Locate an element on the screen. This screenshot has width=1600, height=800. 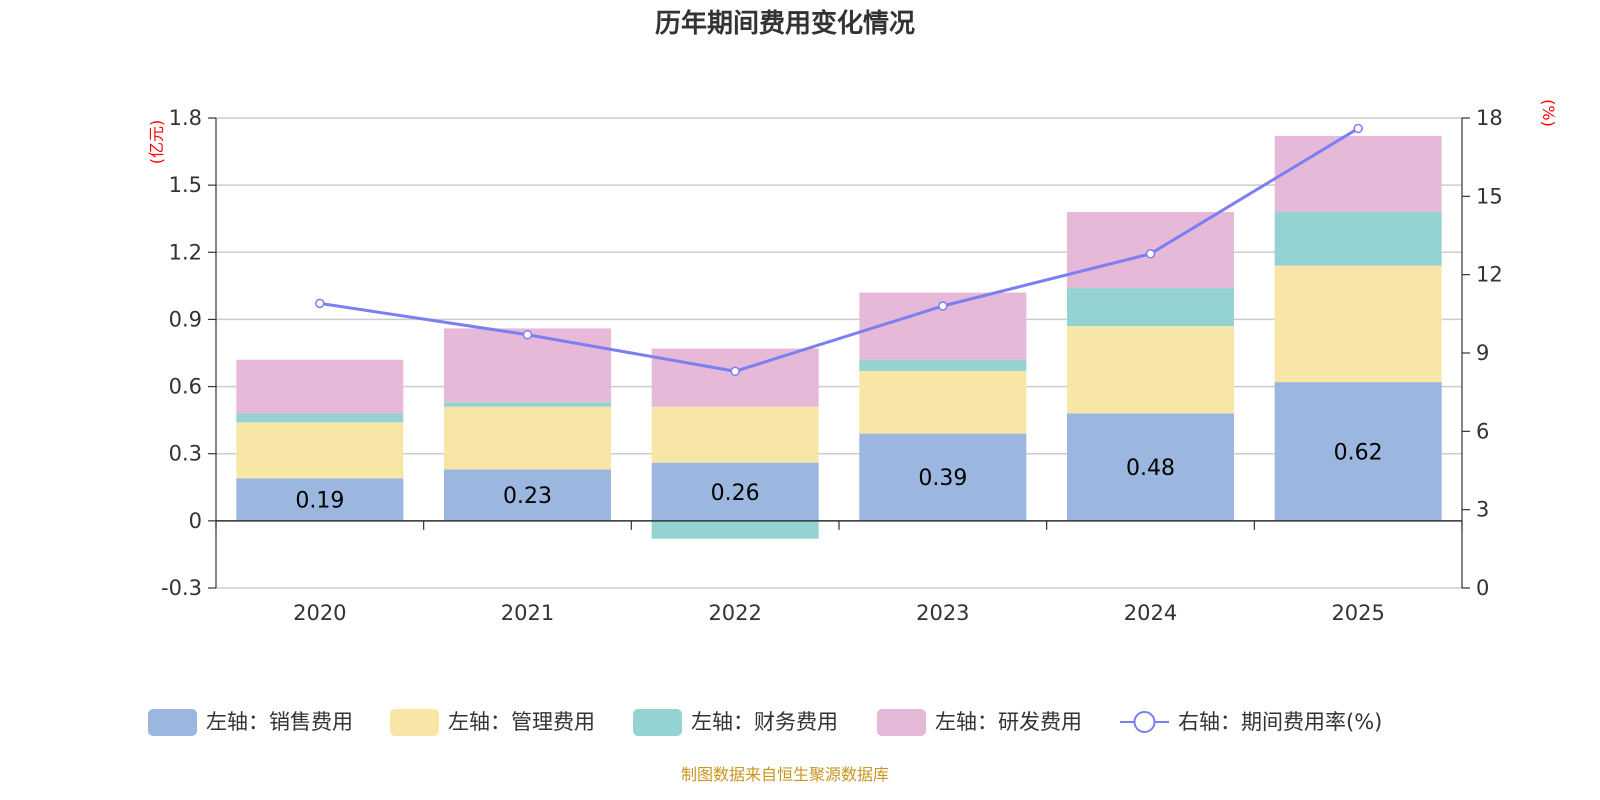
chart-title: 历年期间费用变化情况 is located at coordinates (785, 23).